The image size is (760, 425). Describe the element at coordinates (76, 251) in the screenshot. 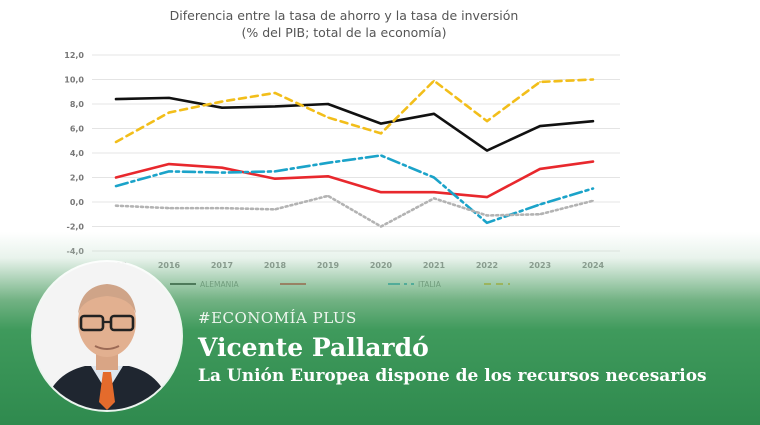

I see `y-tick-label: -4,0` at that location.